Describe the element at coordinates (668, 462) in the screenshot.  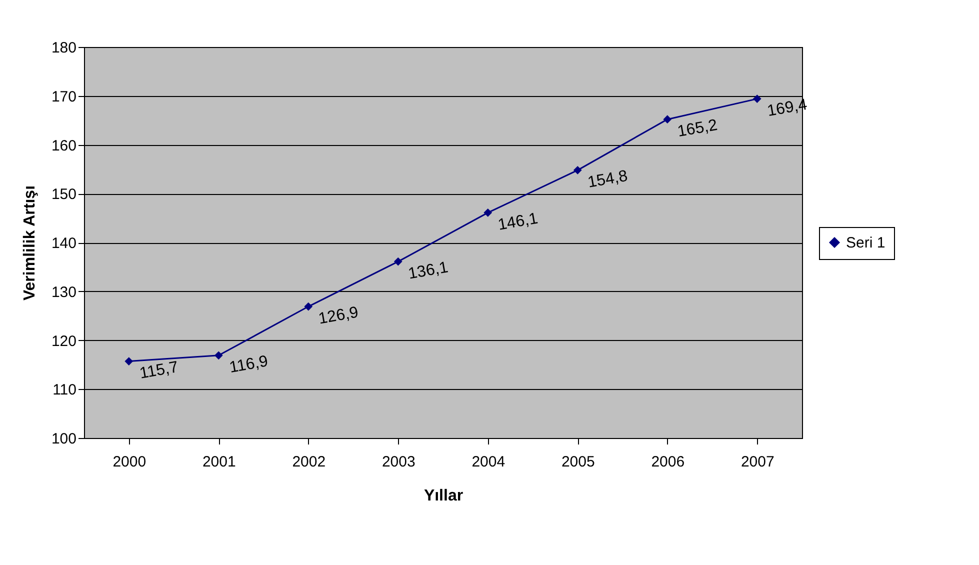
I see `x-tick-label: 2006` at that location.